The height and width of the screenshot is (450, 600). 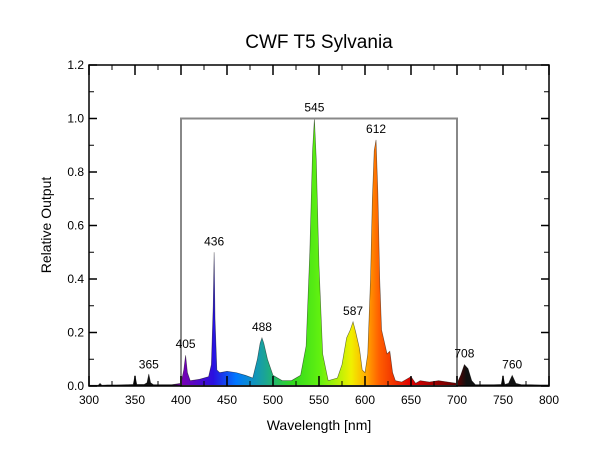 I want to click on x-tick-label: 600, so click(x=365, y=400).